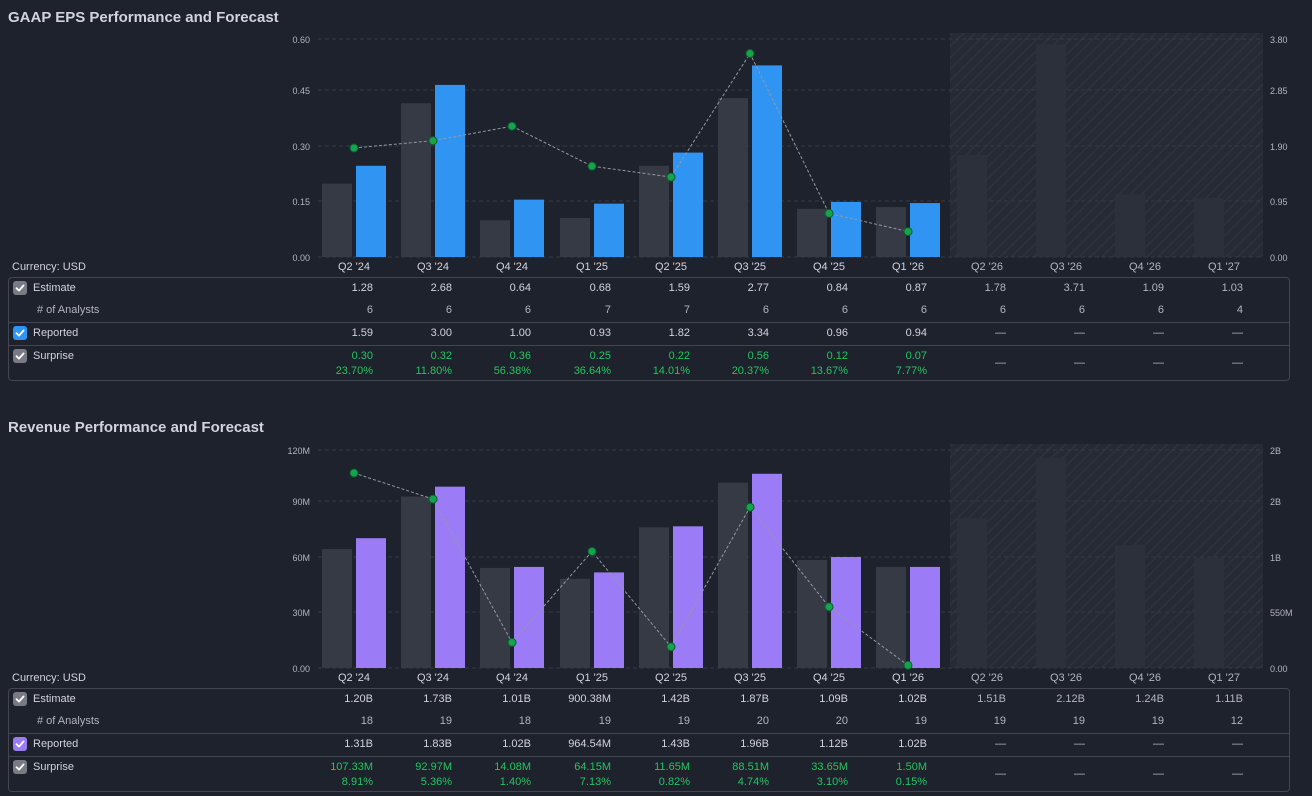 The width and height of the screenshot is (1312, 796). Describe the element at coordinates (1149, 699) in the screenshot. I see `estimate-row-cell: 1.24B` at that location.